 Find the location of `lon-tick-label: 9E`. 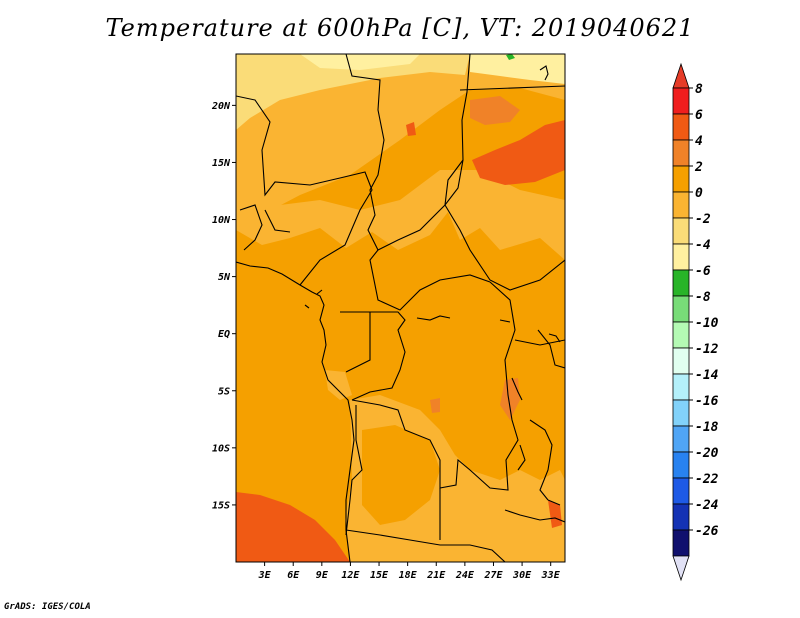

lon-tick-label: 9E is located at coordinates (322, 575).